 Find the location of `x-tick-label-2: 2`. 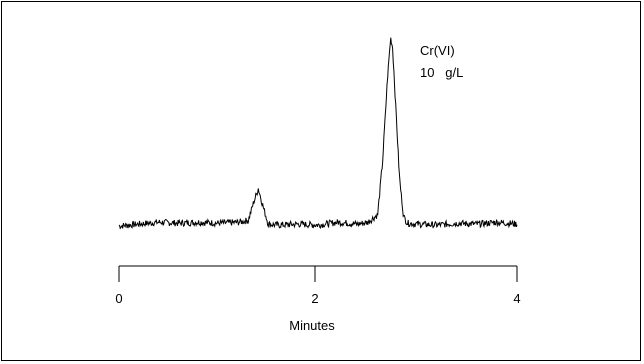

x-tick-label-2: 2 is located at coordinates (314, 298).